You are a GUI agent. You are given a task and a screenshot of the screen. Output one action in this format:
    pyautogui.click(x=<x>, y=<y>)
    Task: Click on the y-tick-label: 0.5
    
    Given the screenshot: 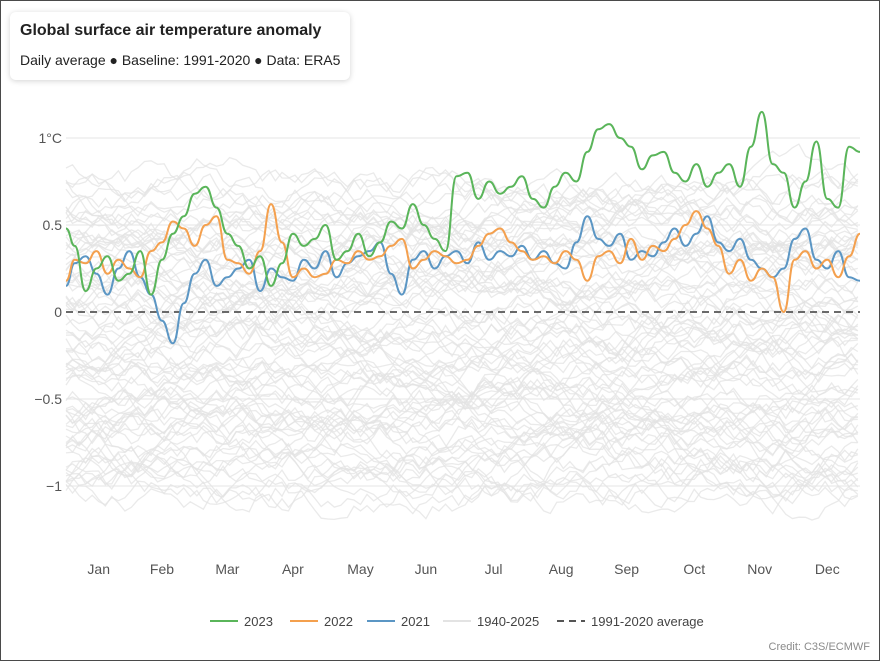 What is the action you would take?
    pyautogui.click(x=53, y=225)
    